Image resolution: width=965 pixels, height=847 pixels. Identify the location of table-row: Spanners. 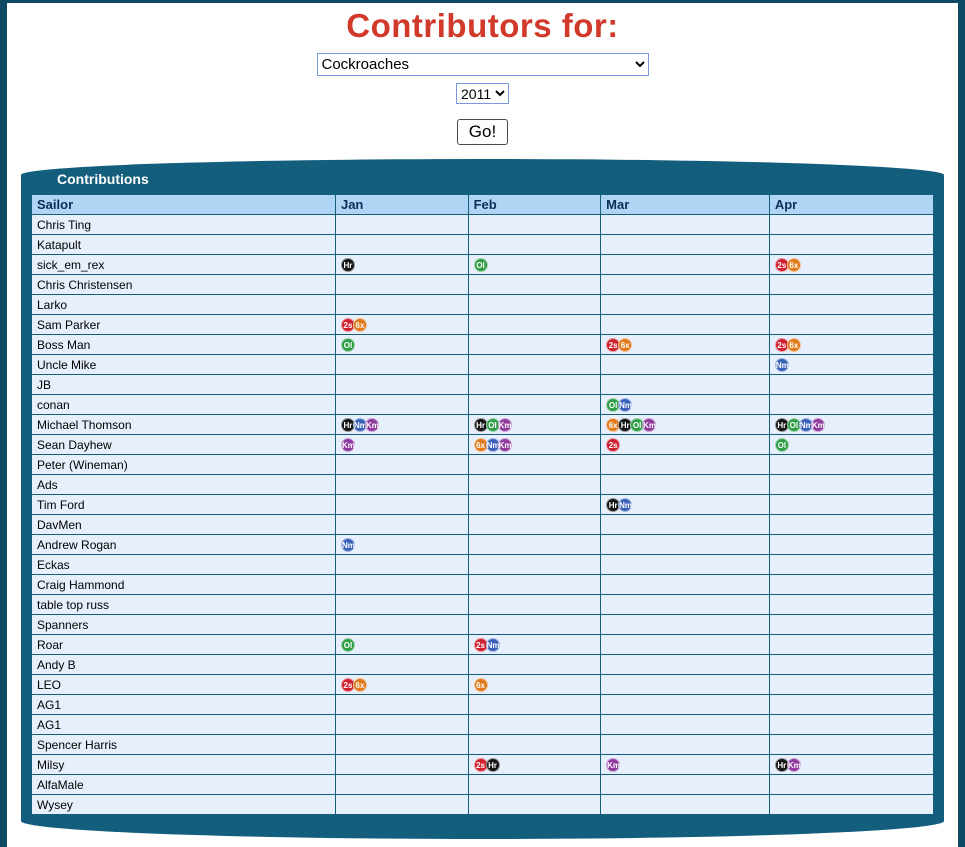
(483, 624).